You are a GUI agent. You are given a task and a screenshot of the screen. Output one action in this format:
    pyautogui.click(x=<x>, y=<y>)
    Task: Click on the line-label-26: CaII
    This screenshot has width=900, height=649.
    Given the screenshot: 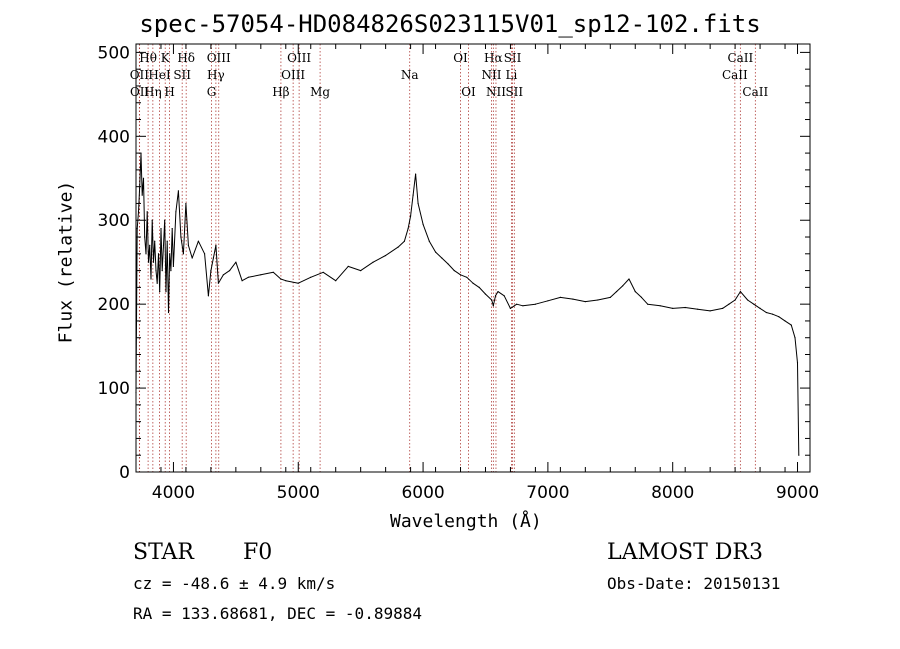 What is the action you would take?
    pyautogui.click(x=735, y=75)
    